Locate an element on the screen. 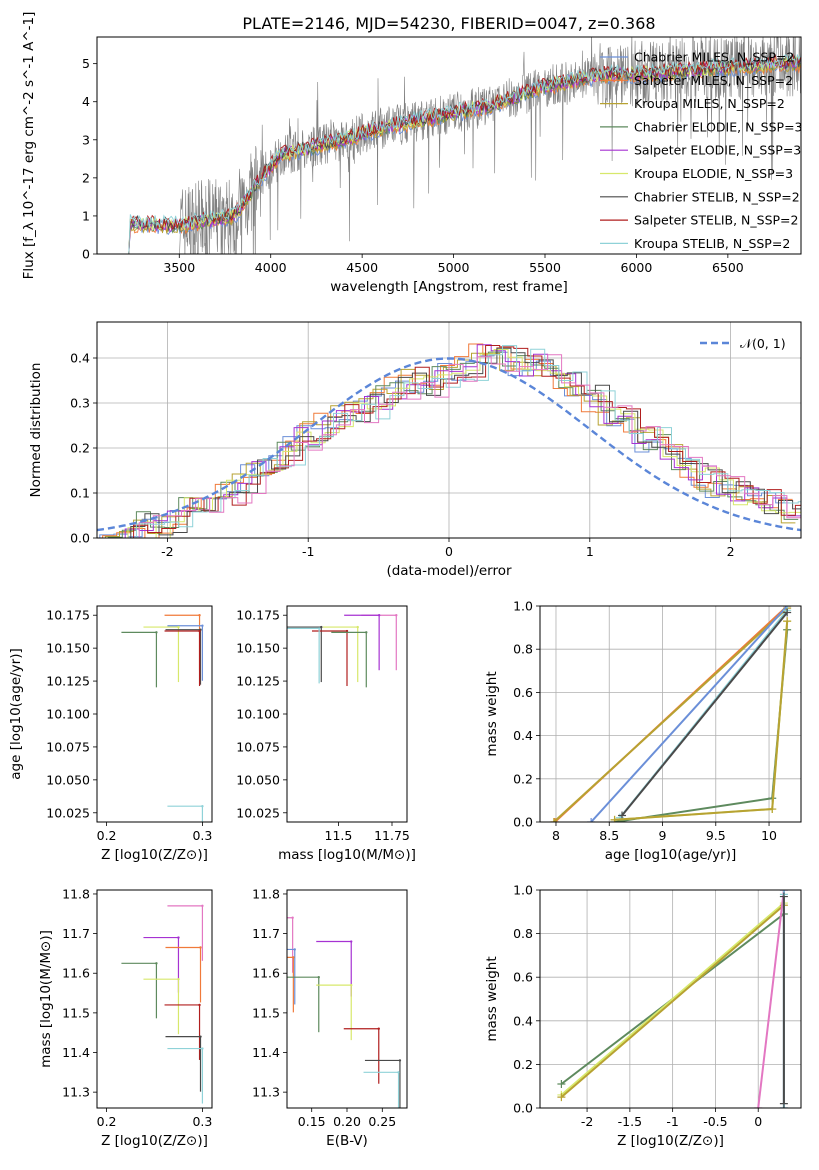 The height and width of the screenshot is (1170, 819). x-tick-label: 9.5 is located at coordinates (716, 835).